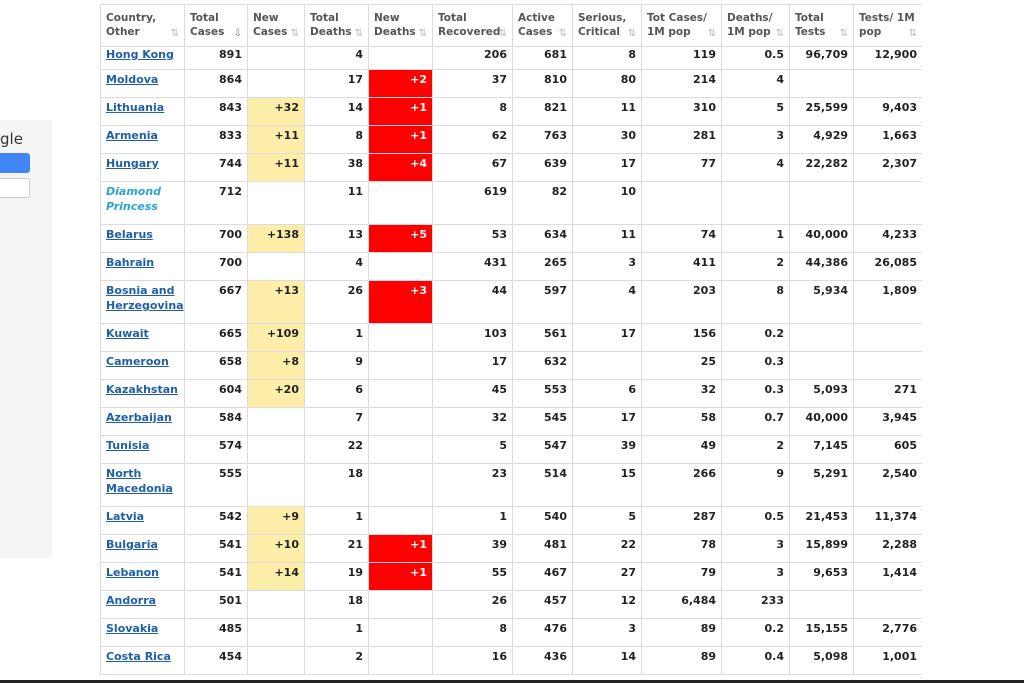 Image resolution: width=1024 pixels, height=683 pixels. Describe the element at coordinates (15, 163) in the screenshot. I see `blue-button` at that location.